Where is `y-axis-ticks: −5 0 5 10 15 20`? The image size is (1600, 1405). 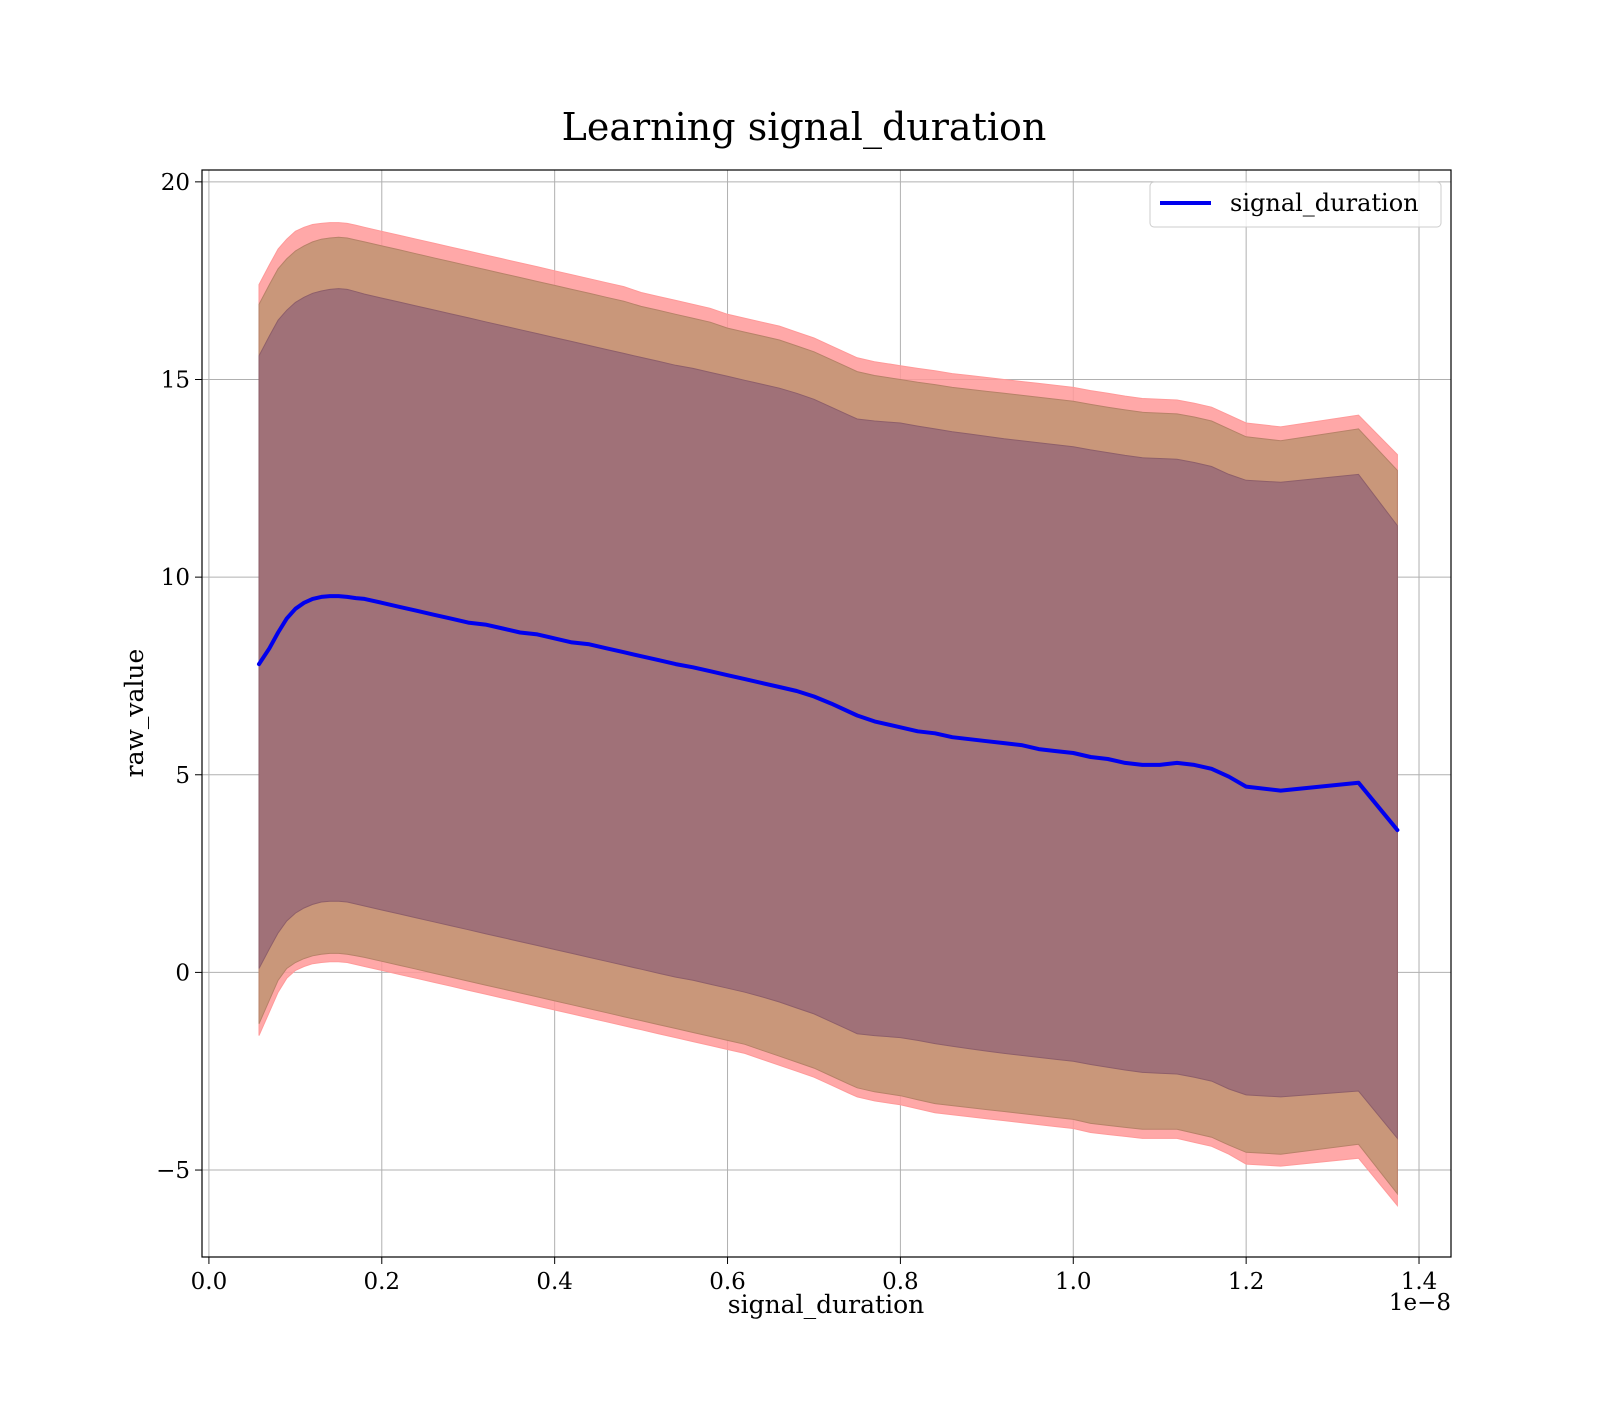
y-axis-ticks: −5 0 5 10 15 20 is located at coordinates (179, 677).